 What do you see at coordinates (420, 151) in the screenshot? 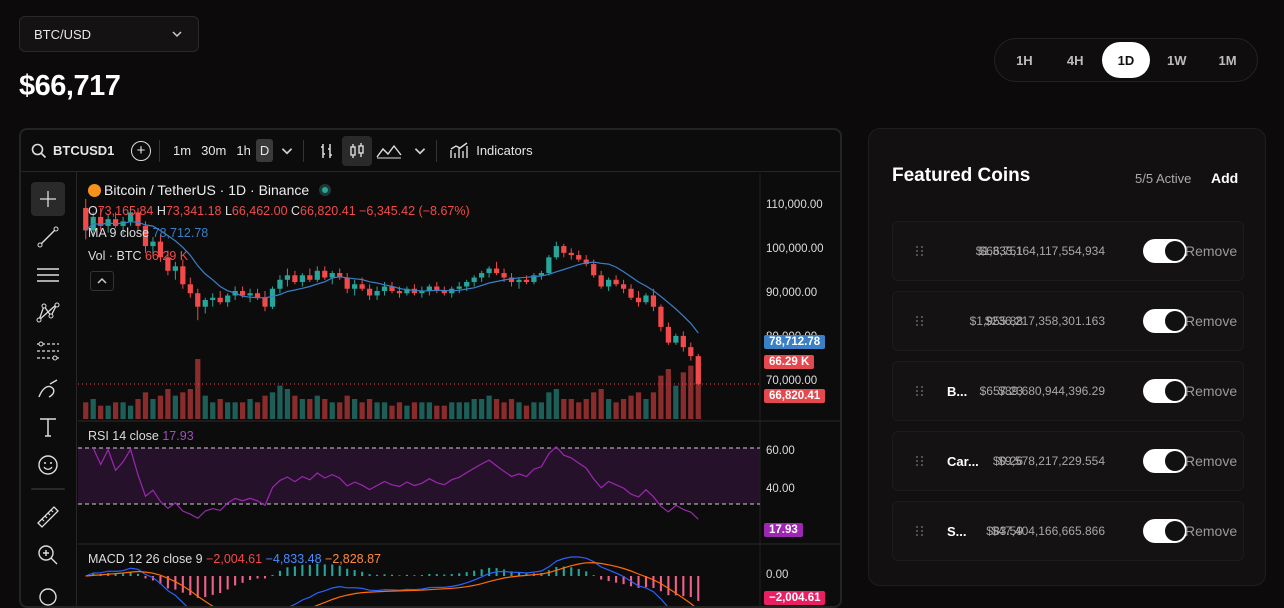
I see `chart-type-dropdown-icon` at bounding box center [420, 151].